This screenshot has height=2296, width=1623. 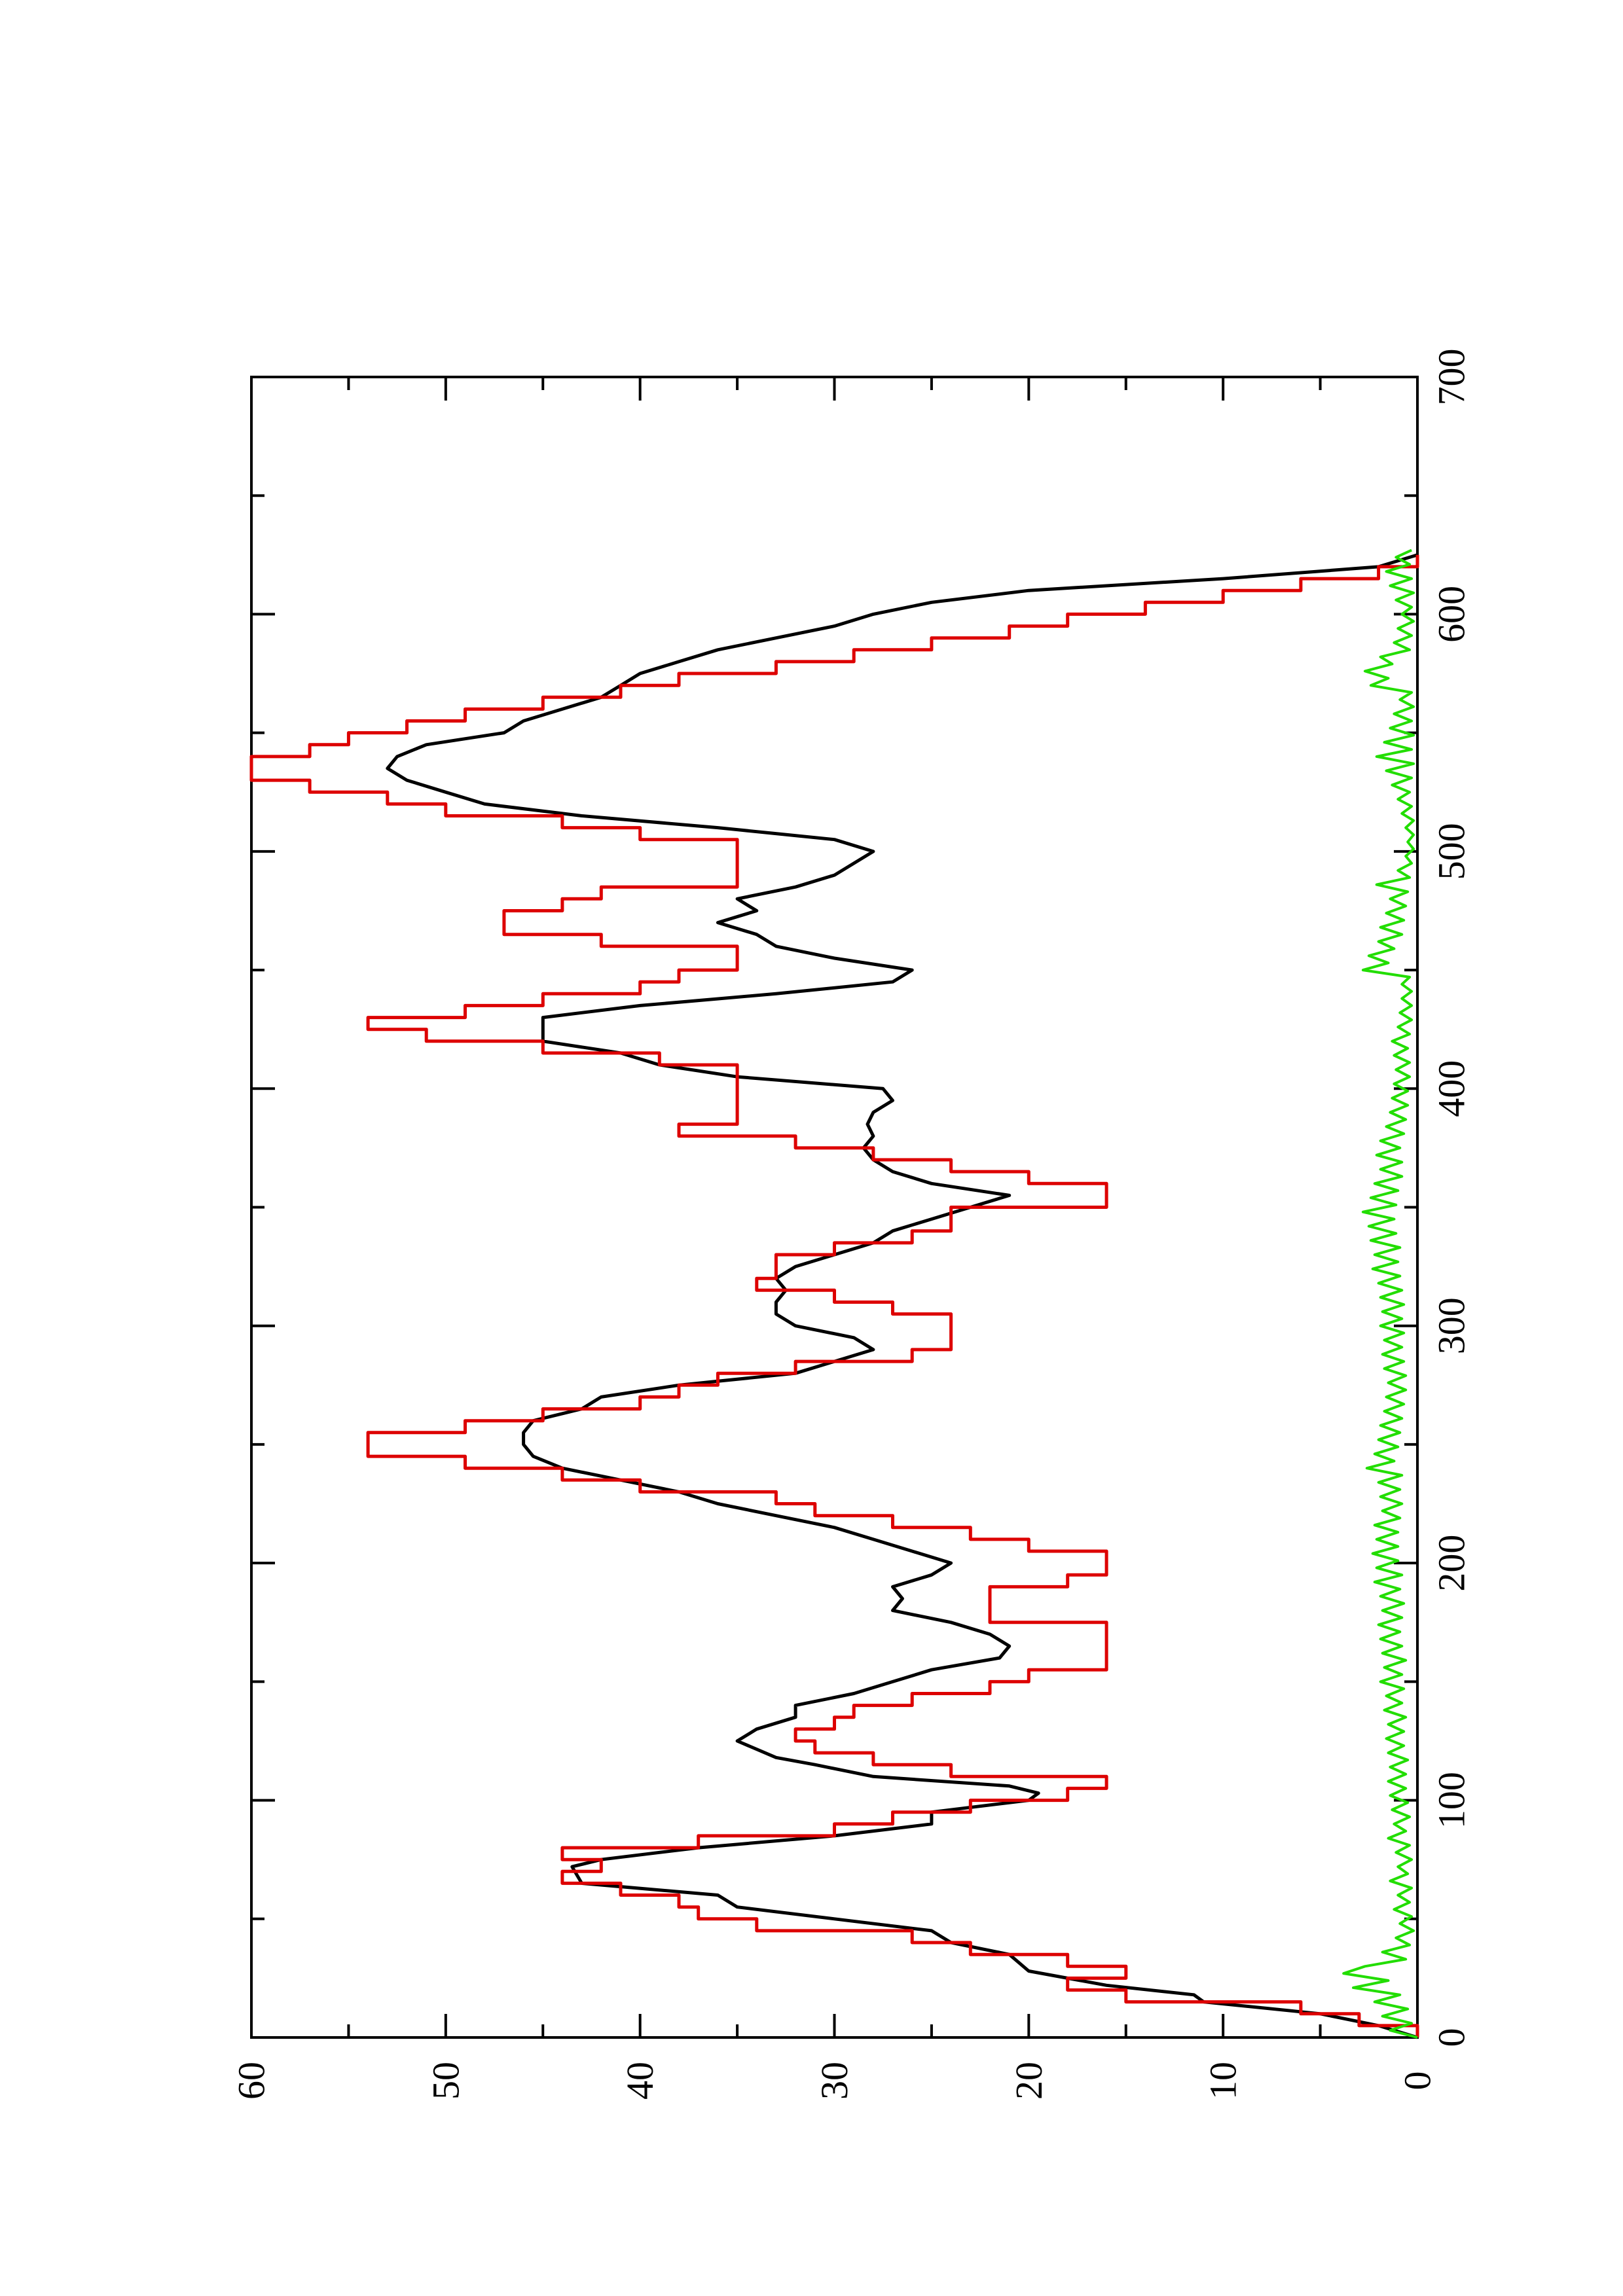 What do you see at coordinates (445, 2081) in the screenshot?
I see `y-tick-label: 50` at bounding box center [445, 2081].